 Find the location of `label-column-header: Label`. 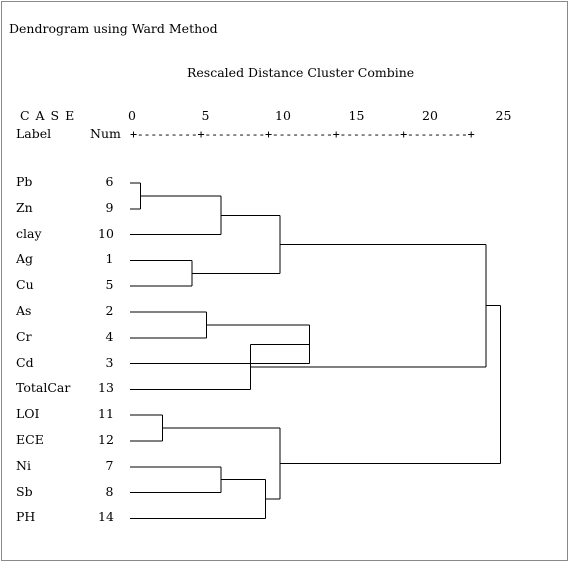

label-column-header: Label is located at coordinates (34, 133).